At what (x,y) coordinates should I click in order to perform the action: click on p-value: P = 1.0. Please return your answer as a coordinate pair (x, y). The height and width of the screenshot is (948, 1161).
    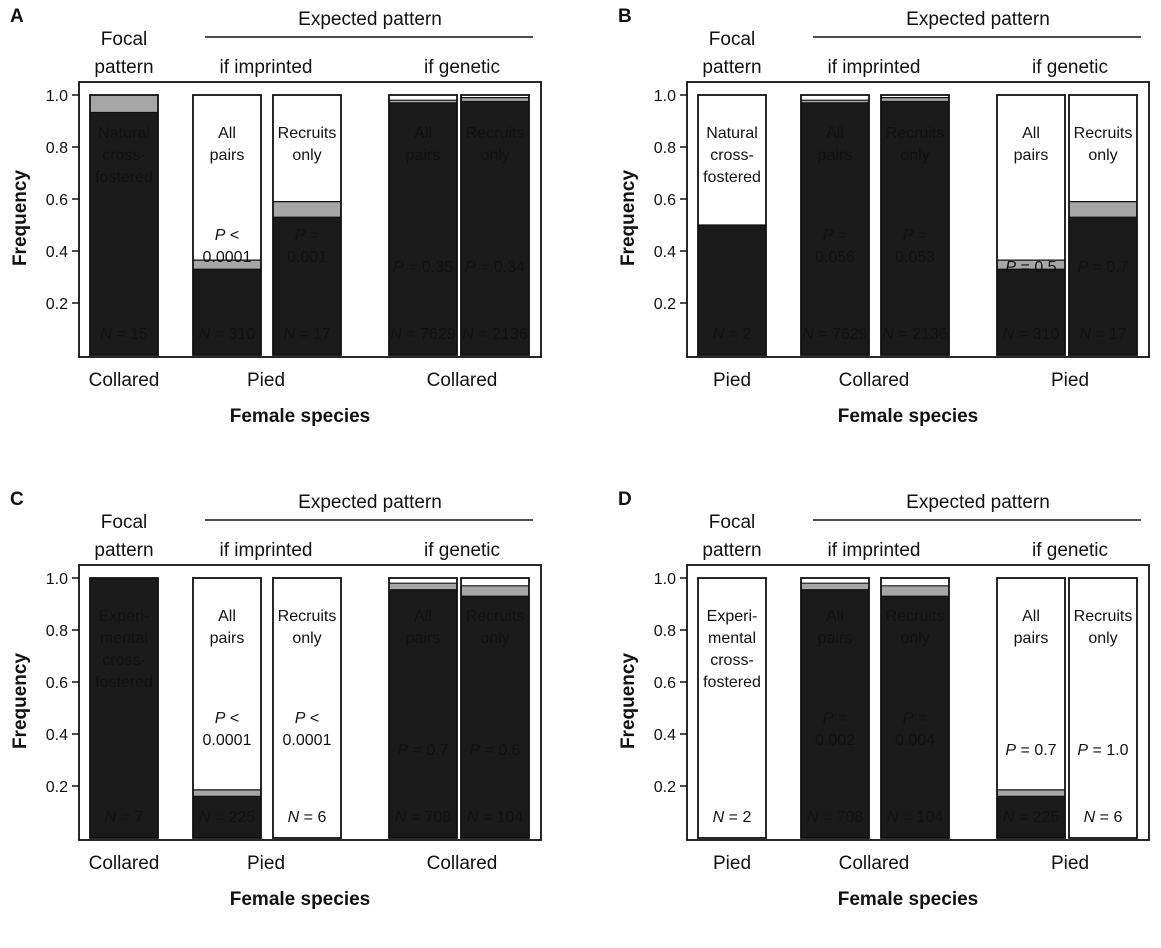
    Looking at the image, I should click on (1102, 750).